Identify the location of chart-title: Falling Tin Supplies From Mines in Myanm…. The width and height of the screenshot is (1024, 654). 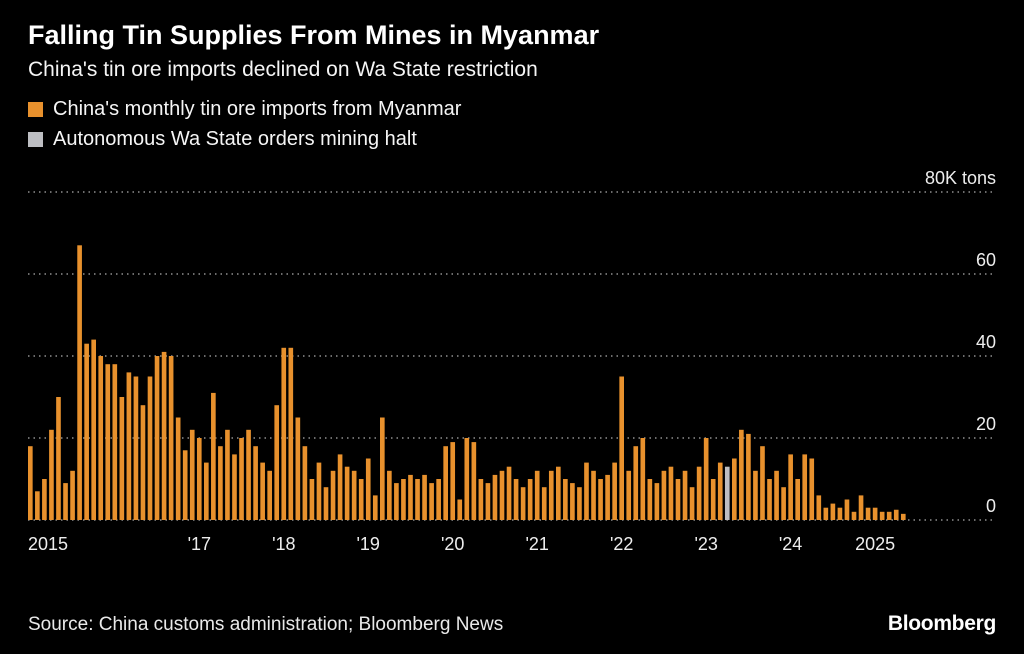
(314, 35).